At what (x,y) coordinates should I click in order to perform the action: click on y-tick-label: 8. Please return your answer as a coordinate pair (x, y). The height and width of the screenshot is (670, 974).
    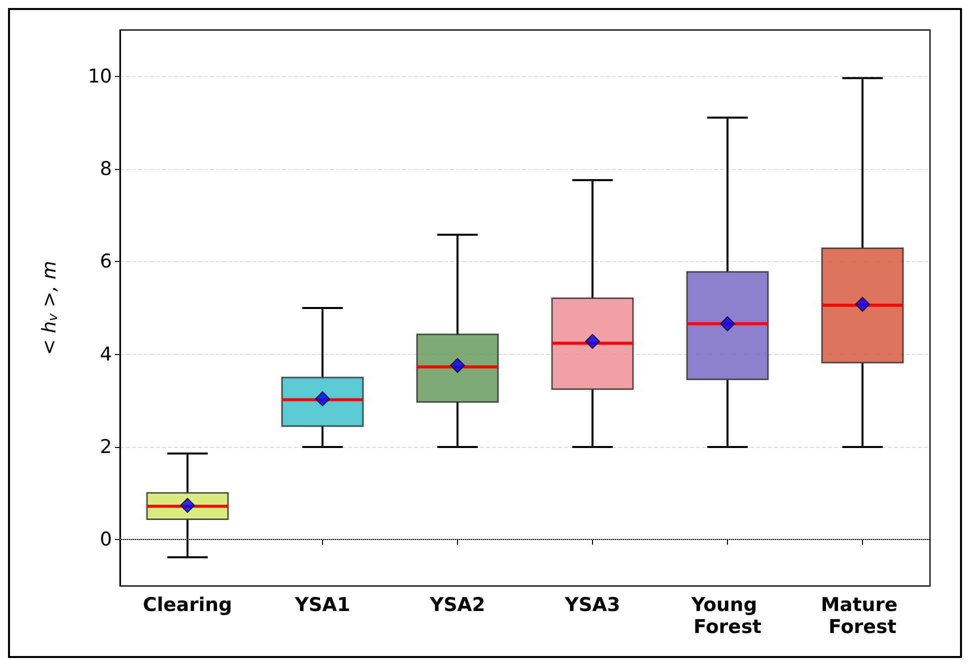
    Looking at the image, I should click on (106, 169).